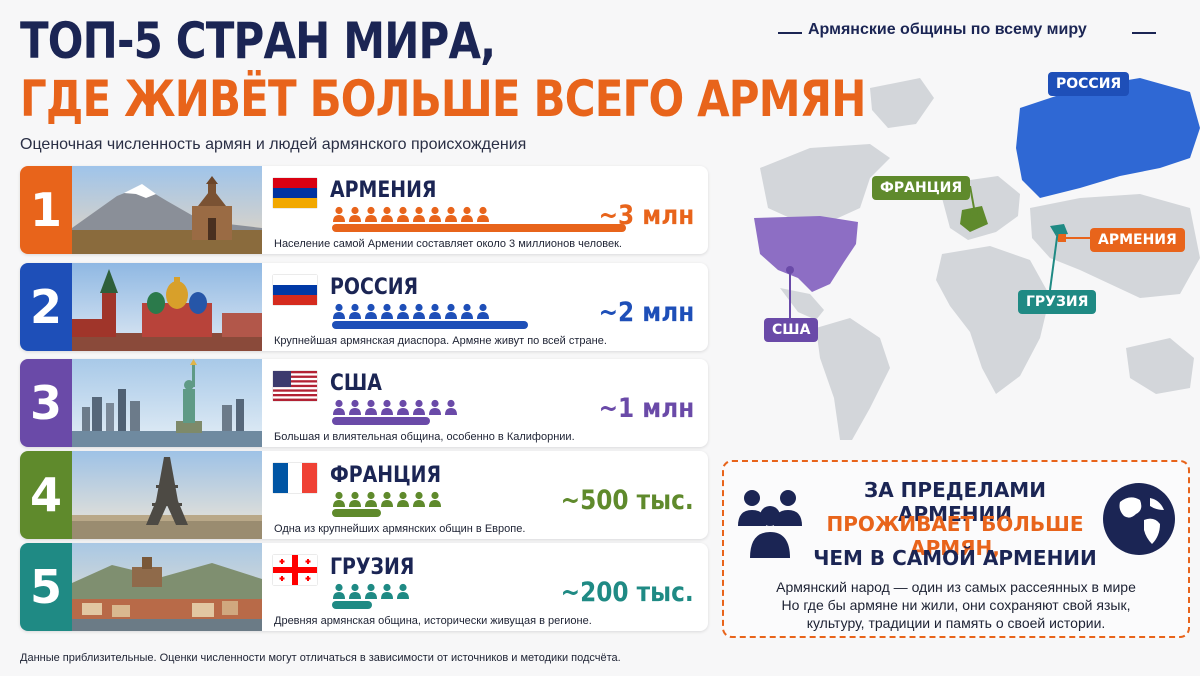 Image resolution: width=1200 pixels, height=676 pixels. Describe the element at coordinates (258, 41) in the screenshot. I see `page-title-line-1: ТОП-5 СТРАН МИРА,` at that location.